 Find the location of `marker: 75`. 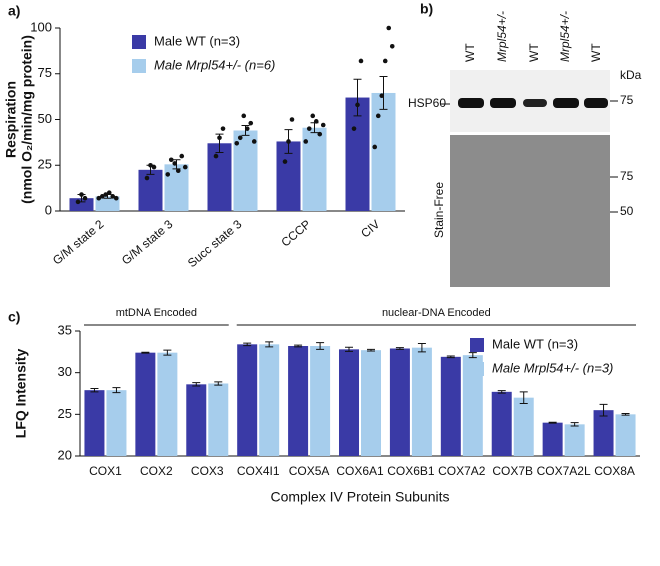

marker: 75 is located at coordinates (627, 100).